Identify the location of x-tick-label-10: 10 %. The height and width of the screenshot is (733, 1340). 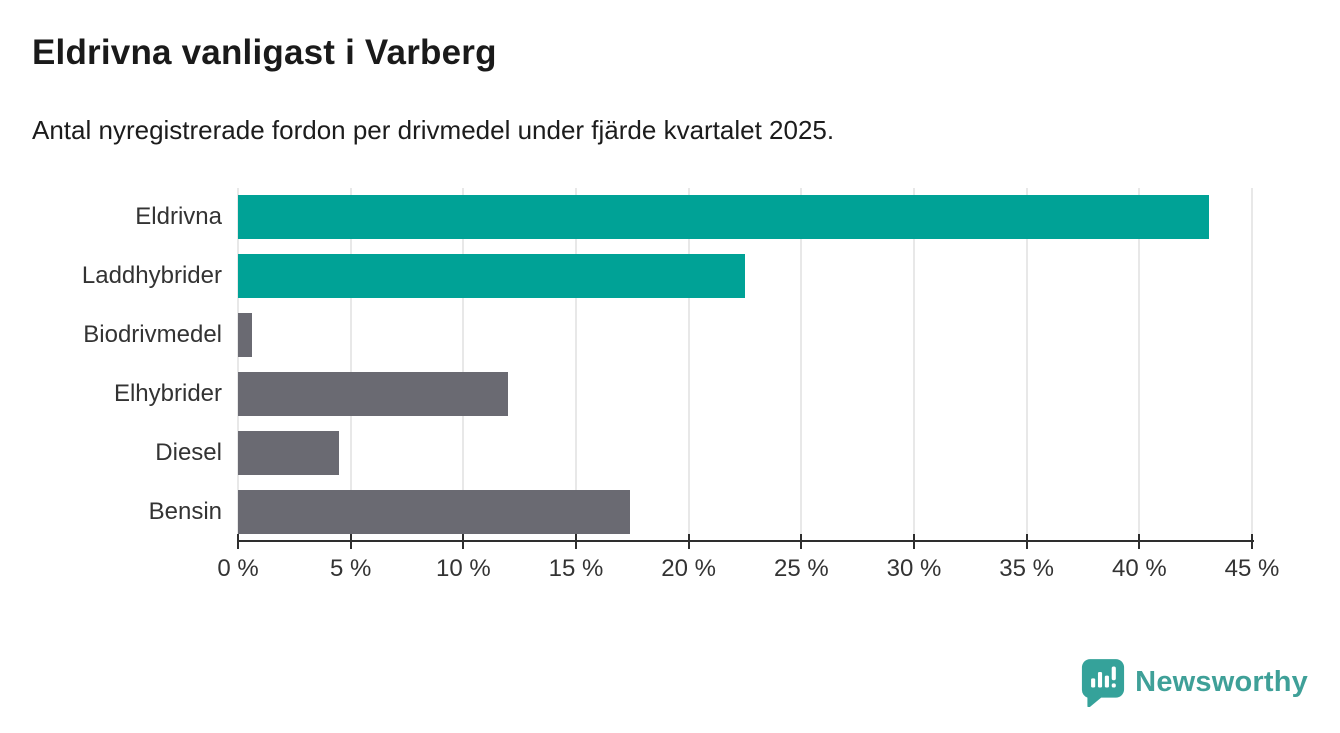
(463, 568).